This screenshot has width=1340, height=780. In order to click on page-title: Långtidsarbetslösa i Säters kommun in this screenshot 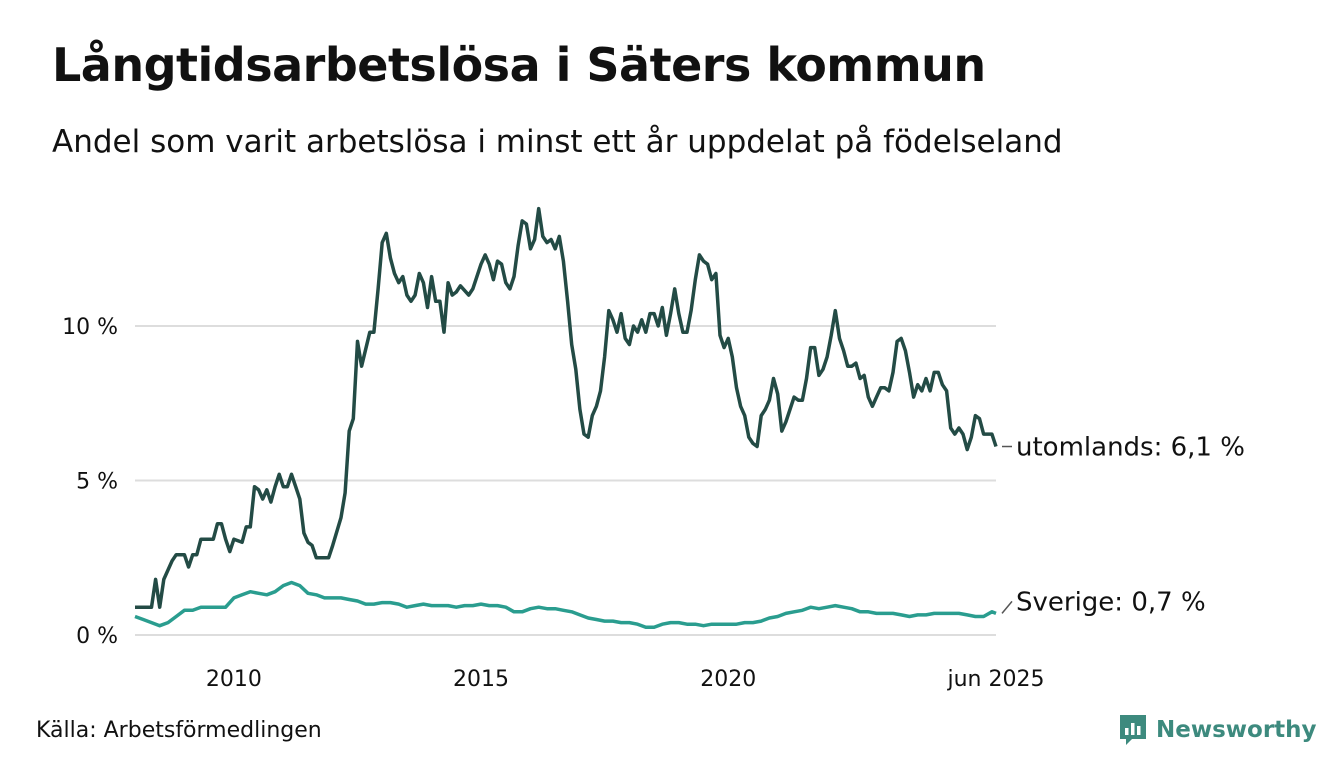, I will do `click(519, 65)`.